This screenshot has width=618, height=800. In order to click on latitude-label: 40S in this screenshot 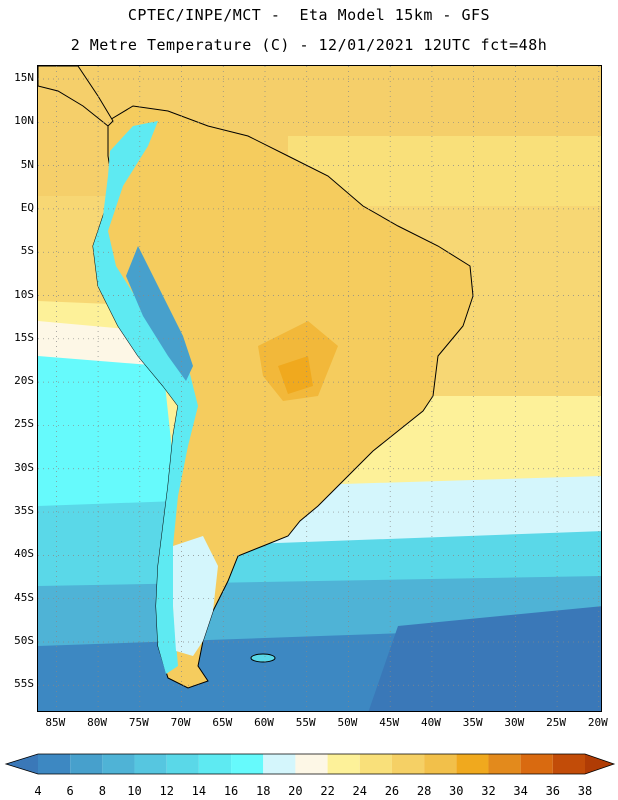, I will do `click(24, 554)`.